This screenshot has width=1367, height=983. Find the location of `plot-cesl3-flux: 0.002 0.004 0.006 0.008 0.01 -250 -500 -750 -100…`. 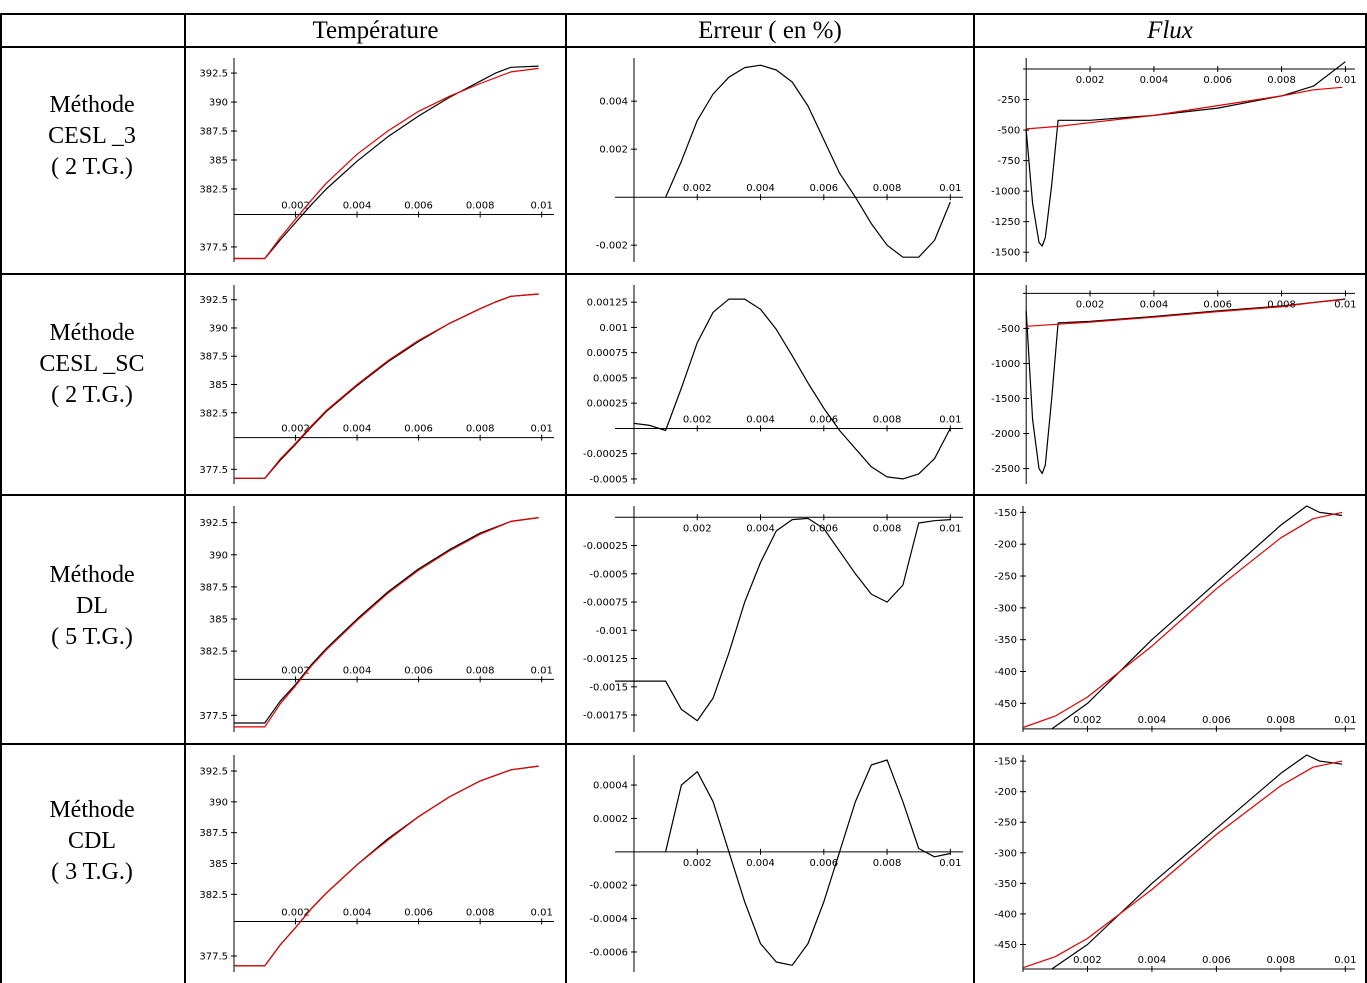

plot-cesl3-flux: 0.002 0.004 0.006 0.008 0.01 -250 -500 -750 -100… is located at coordinates (1170, 160).